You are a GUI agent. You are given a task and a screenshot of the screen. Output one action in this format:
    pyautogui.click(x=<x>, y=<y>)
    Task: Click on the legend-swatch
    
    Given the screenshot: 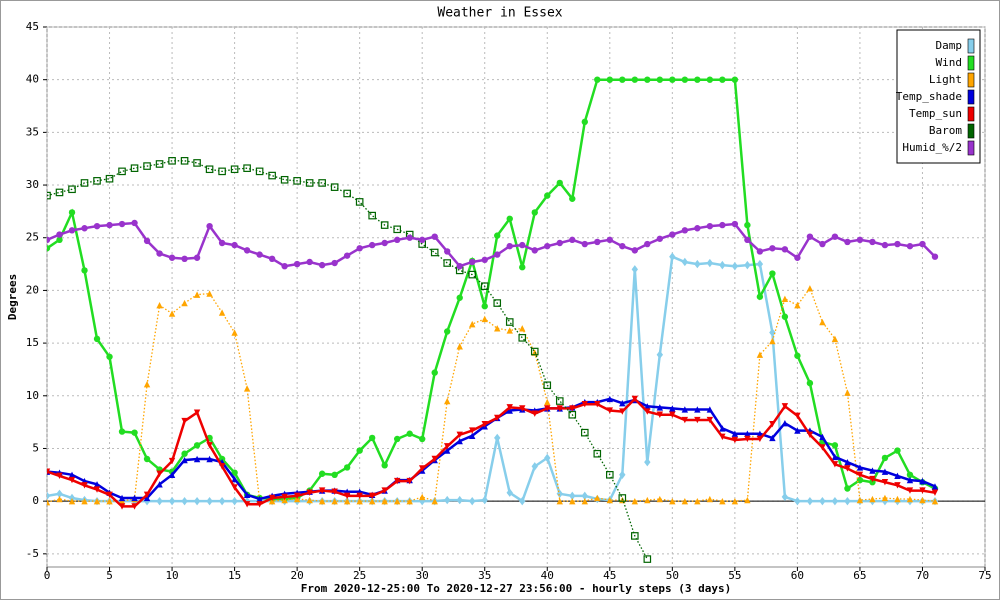 What is the action you would take?
    pyautogui.click(x=971, y=97)
    